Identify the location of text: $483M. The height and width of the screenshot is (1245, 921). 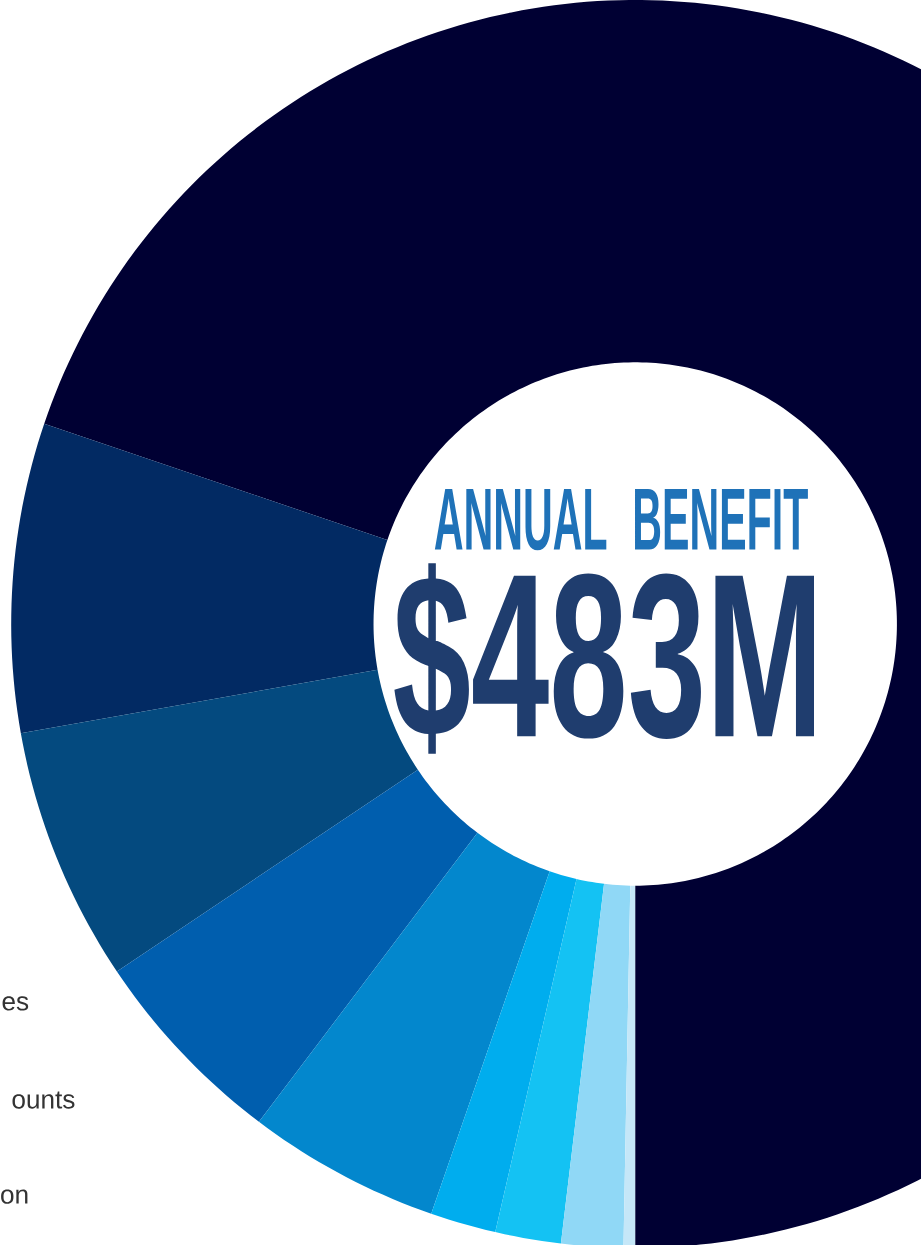
(604, 658).